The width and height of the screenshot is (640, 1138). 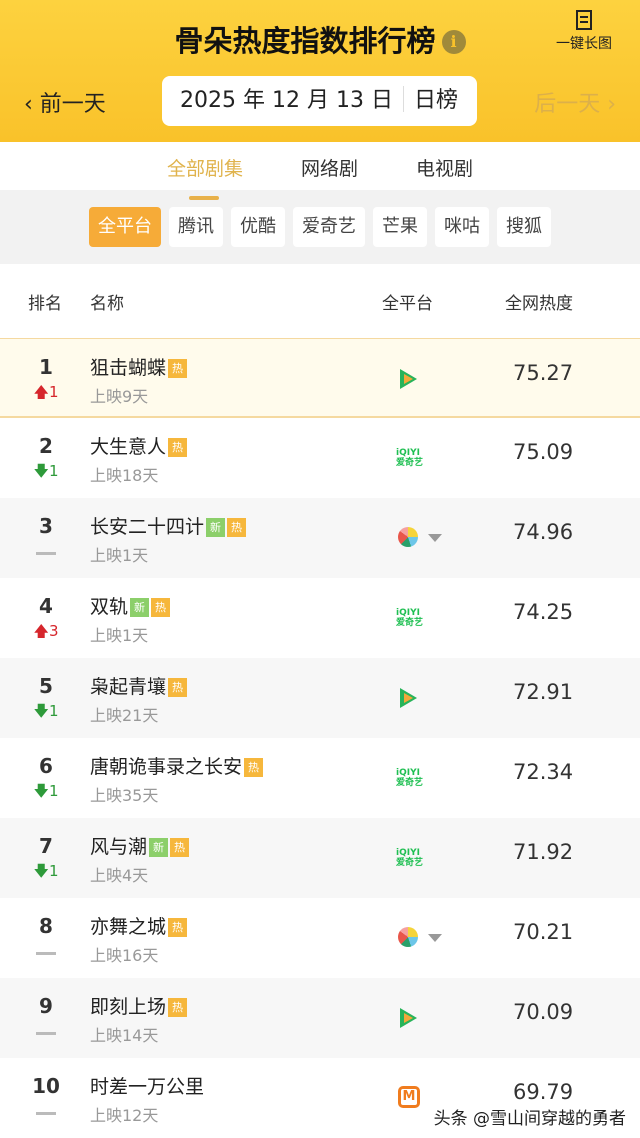 I want to click on drama-title: 长安二十四计新热, so click(x=168, y=525).